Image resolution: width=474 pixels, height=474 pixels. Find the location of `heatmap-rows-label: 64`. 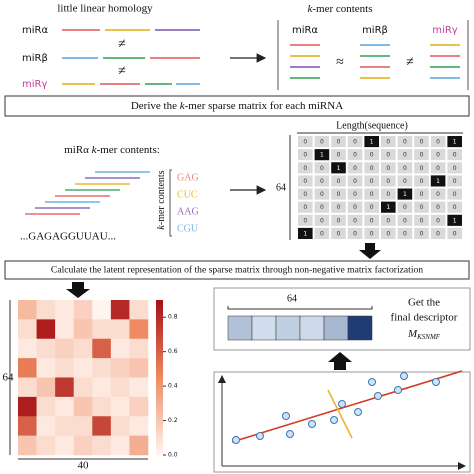

heatmap-rows-label: 64 is located at coordinates (9, 378).